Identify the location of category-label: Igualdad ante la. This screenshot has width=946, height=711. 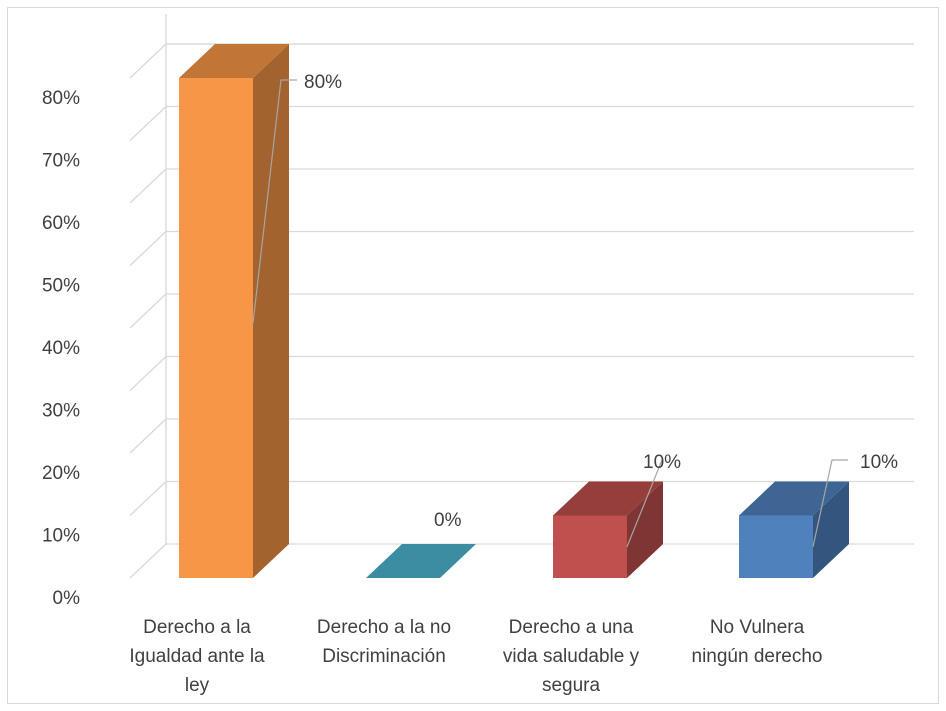
(197, 656).